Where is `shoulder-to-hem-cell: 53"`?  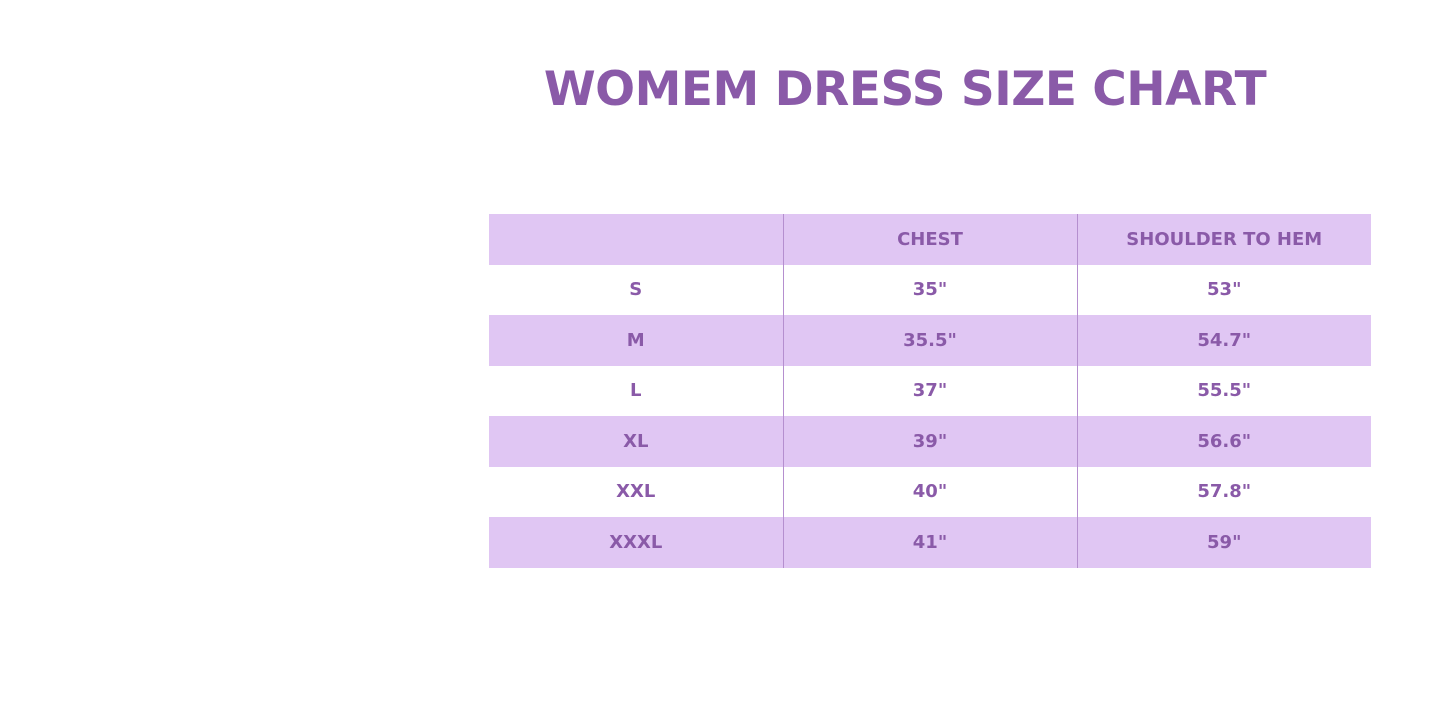
shoulder-to-hem-cell: 53" is located at coordinates (1223, 289).